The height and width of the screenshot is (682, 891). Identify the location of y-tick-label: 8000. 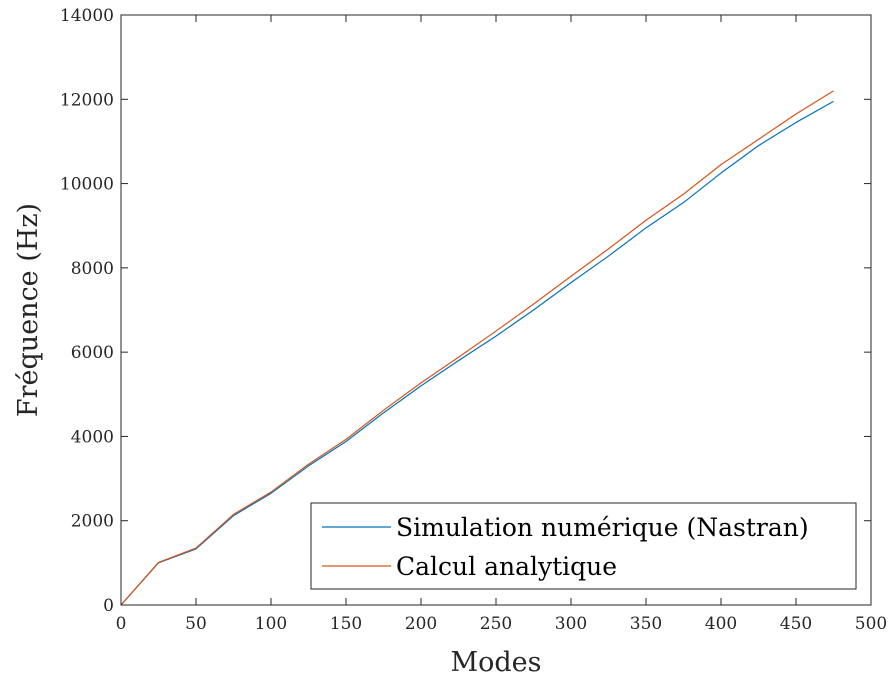
(92, 269).